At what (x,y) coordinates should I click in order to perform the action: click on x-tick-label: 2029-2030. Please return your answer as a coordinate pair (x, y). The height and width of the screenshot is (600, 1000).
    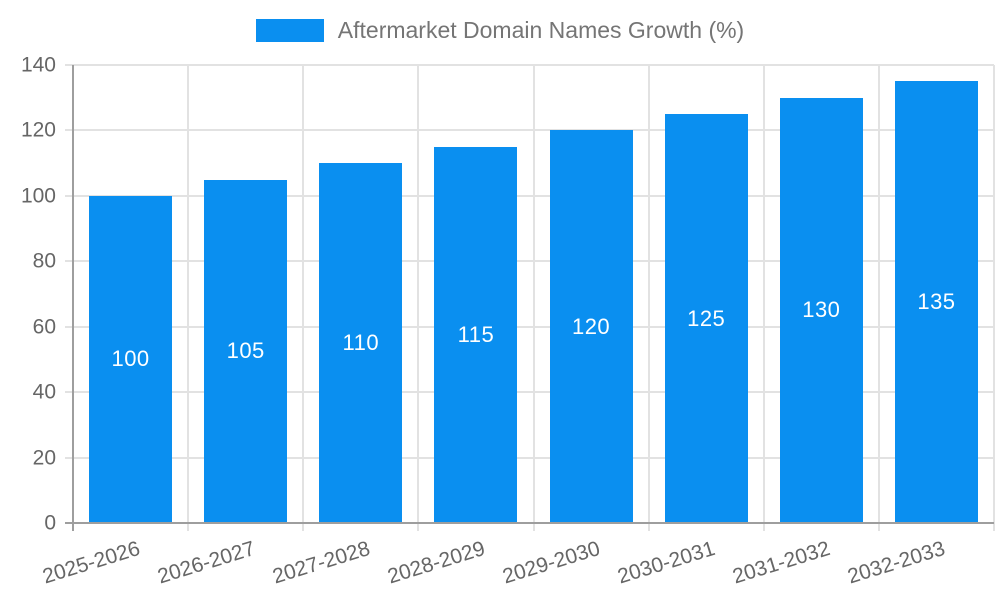
    Looking at the image, I should click on (551, 563).